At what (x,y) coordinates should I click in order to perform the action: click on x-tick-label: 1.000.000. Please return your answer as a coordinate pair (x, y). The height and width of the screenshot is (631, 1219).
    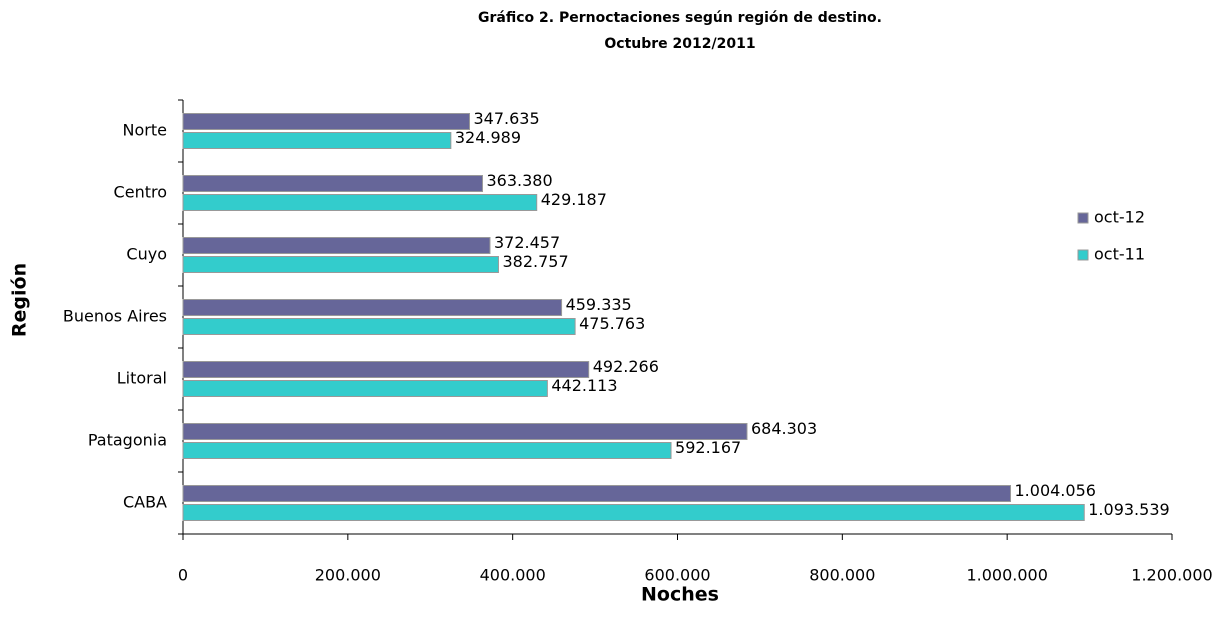
    Looking at the image, I should click on (1006, 575).